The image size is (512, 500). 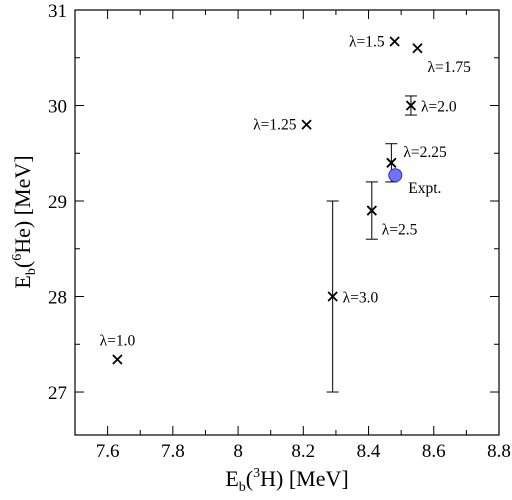 What do you see at coordinates (108, 451) in the screenshot?
I see `x-tick-label: 7.6` at bounding box center [108, 451].